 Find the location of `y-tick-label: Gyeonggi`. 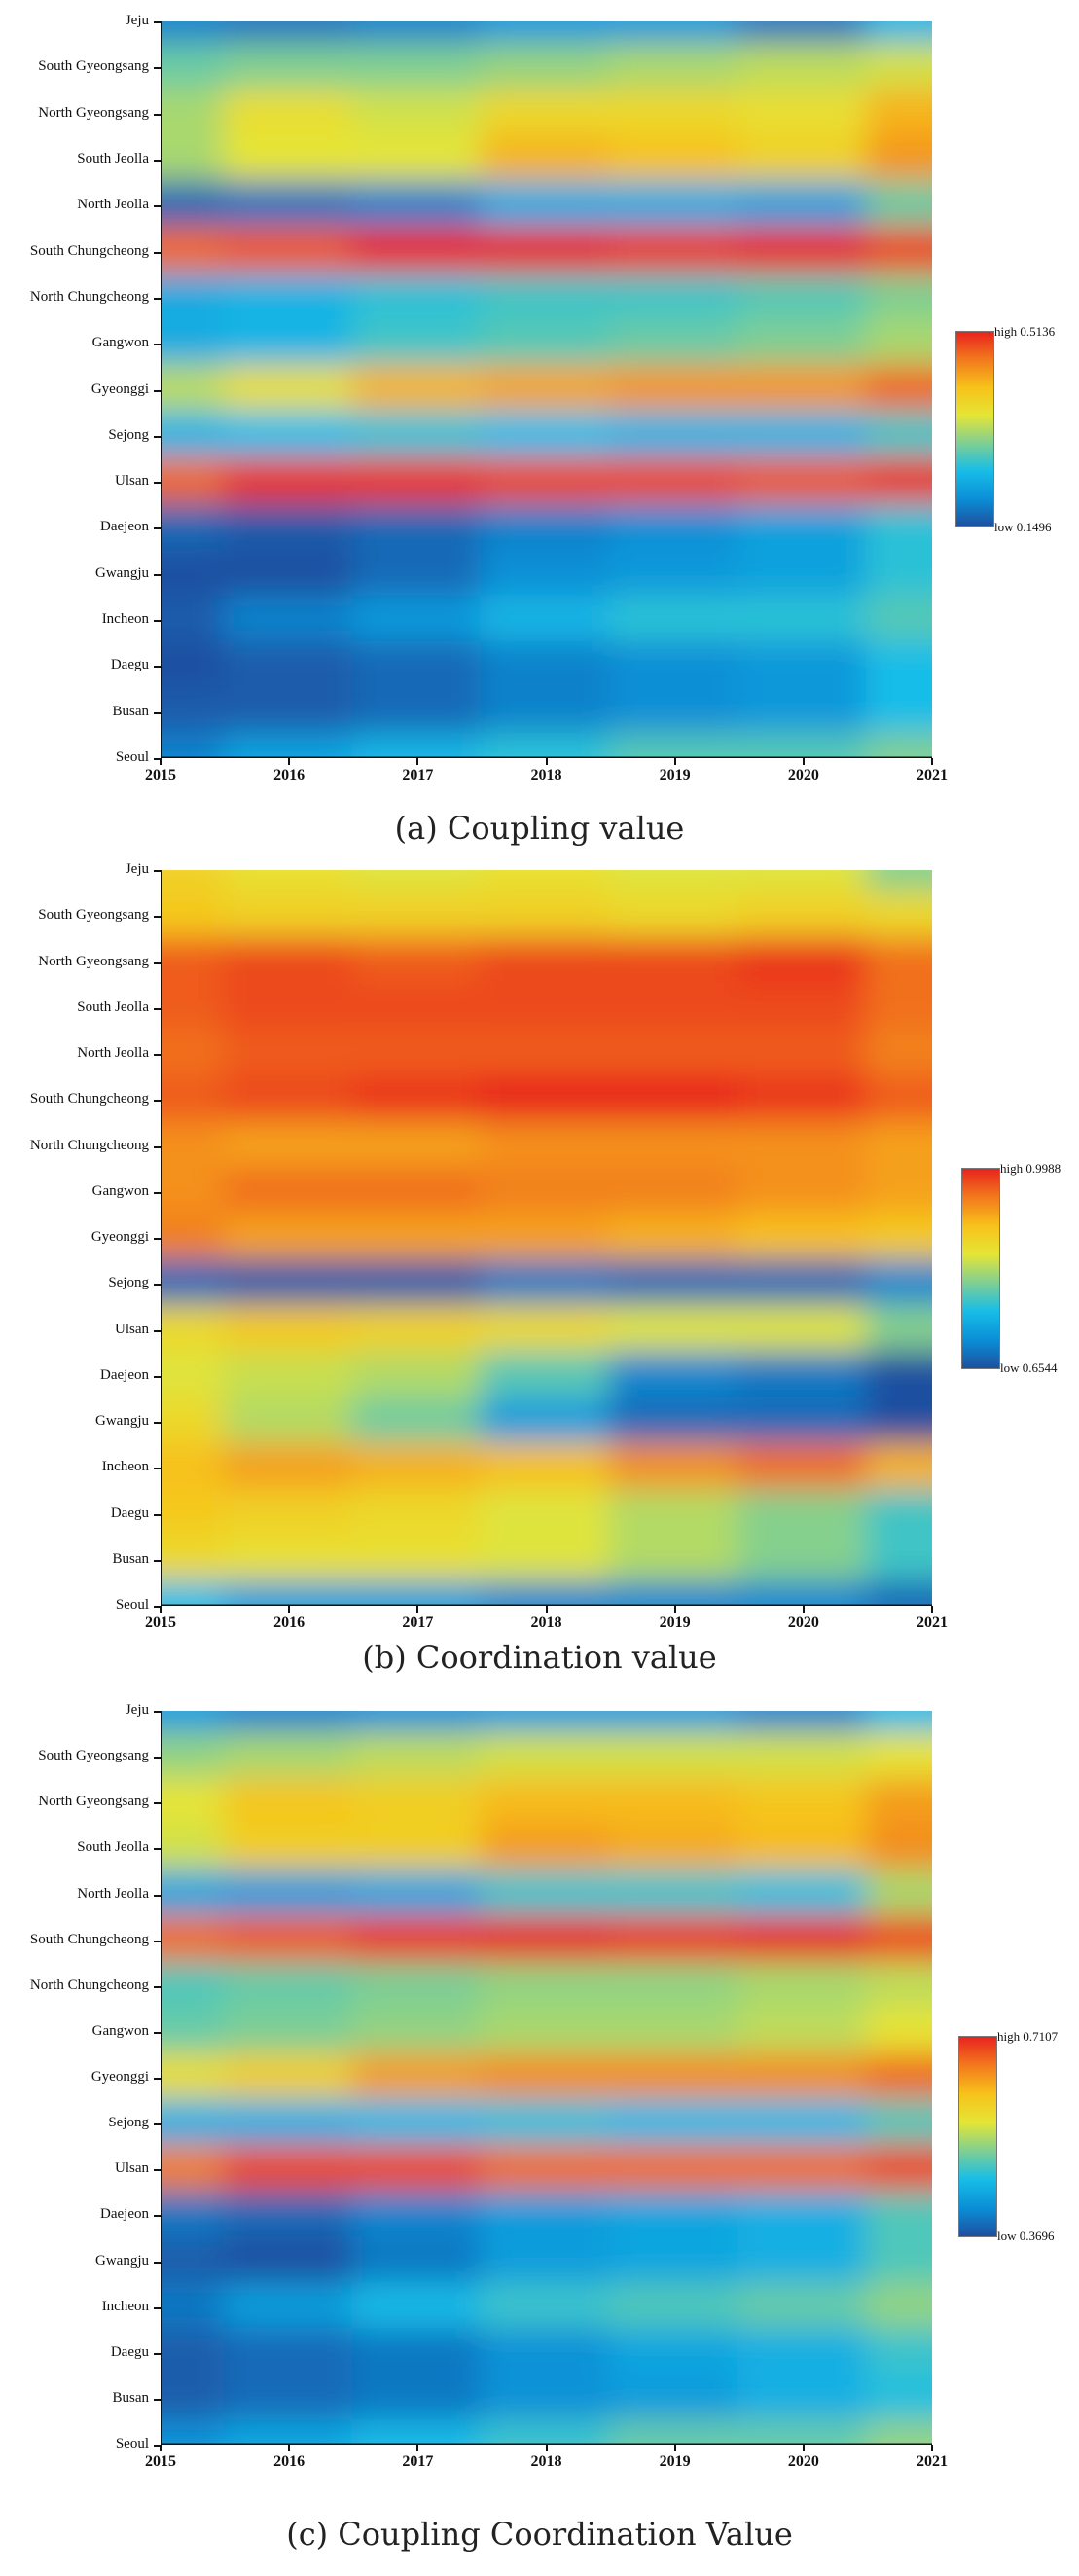

y-tick-label: Gyeonggi is located at coordinates (120, 389).